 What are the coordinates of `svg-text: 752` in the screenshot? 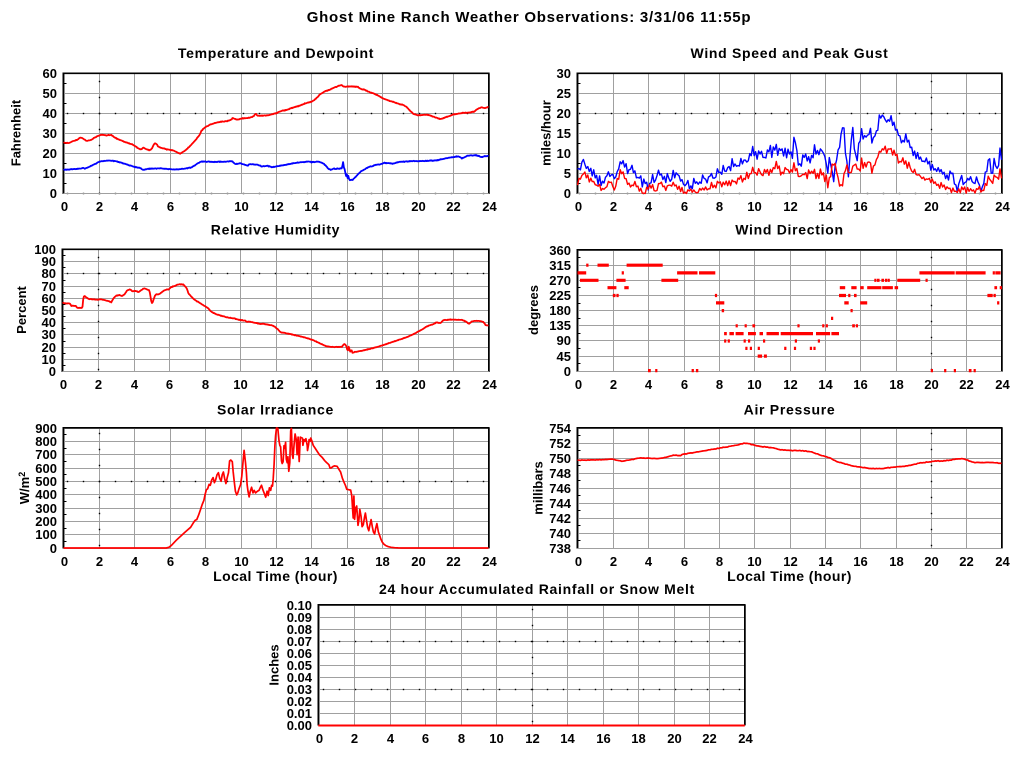 It's located at (560, 443).